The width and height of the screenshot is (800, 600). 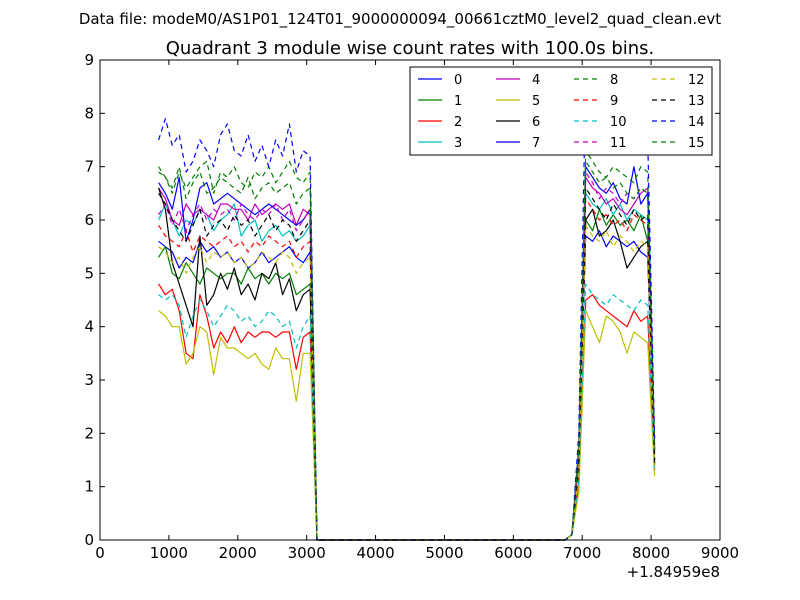 What do you see at coordinates (696, 80) in the screenshot?
I see `legend-label-12: 12` at bounding box center [696, 80].